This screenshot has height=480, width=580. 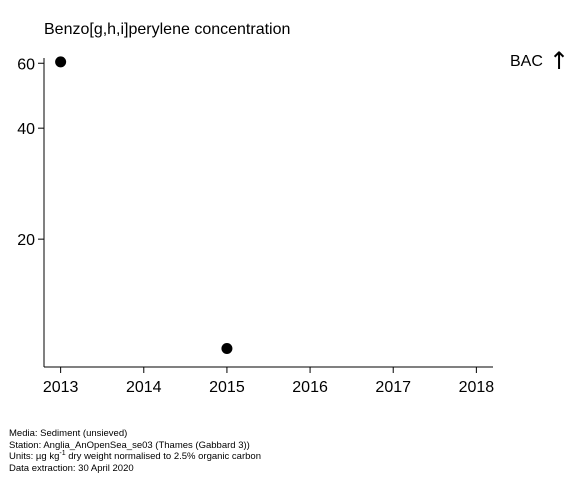 I want to click on footer-extraction: Data extraction: 30 April 2020, so click(x=71, y=468).